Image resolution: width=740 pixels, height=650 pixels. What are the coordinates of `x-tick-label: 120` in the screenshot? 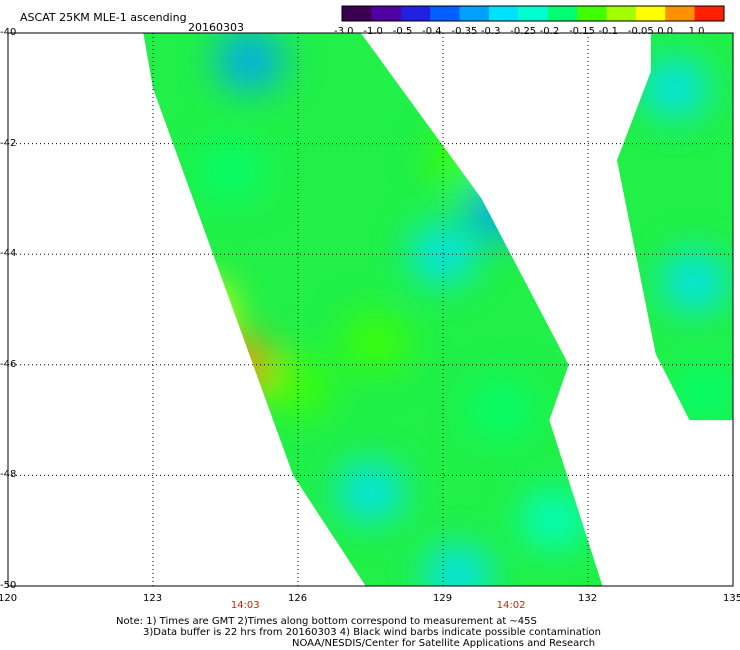 It's located at (9, 598).